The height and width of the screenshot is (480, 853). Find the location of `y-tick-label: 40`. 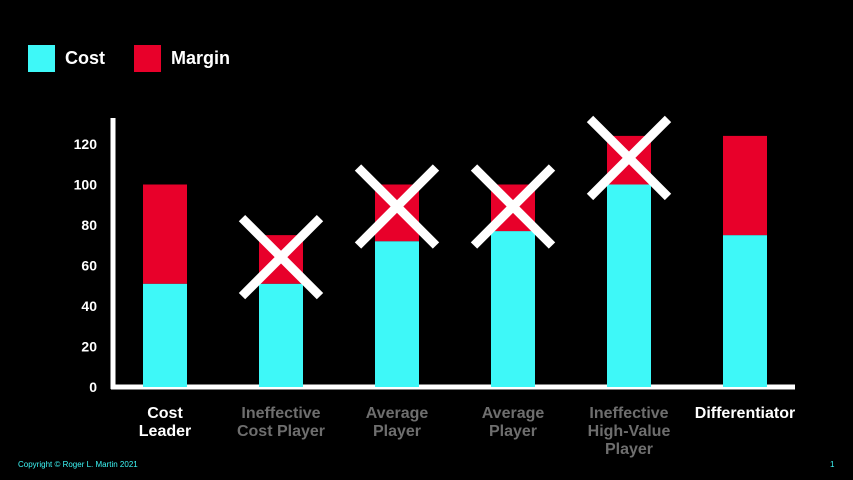

y-tick-label: 40 is located at coordinates (89, 306).